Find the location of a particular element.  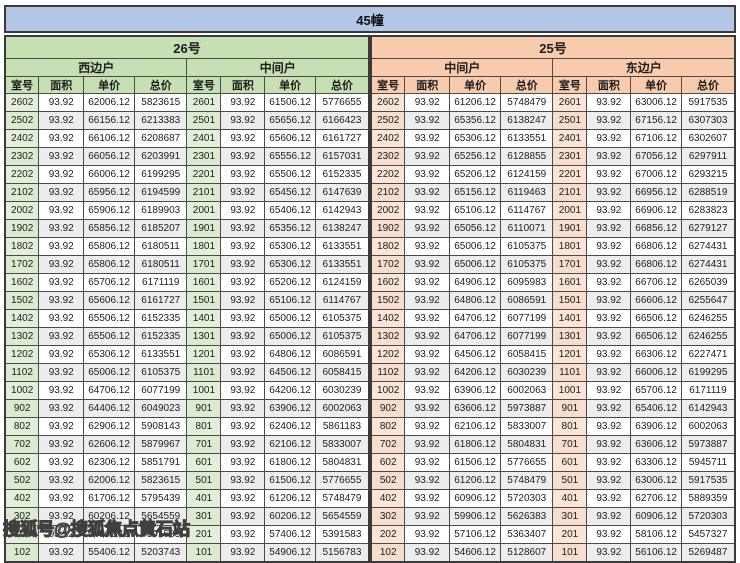

cell-total-price: 5720303 is located at coordinates (708, 516).